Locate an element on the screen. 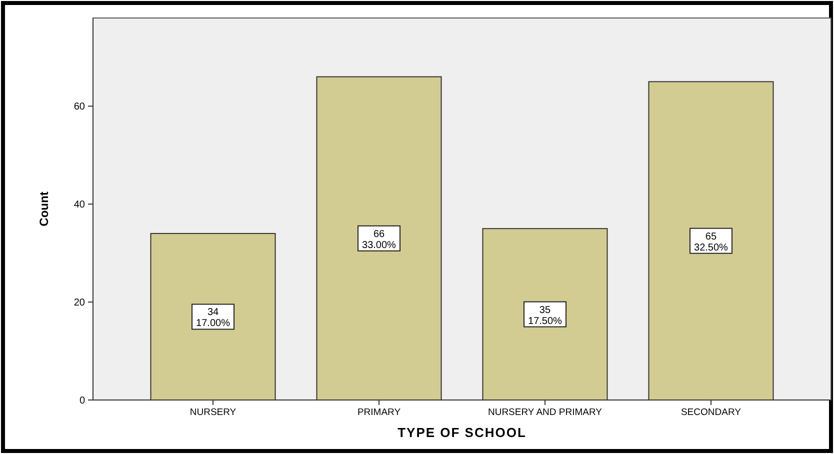 The width and height of the screenshot is (834, 454). data-label: 66 33.00% is located at coordinates (379, 239).